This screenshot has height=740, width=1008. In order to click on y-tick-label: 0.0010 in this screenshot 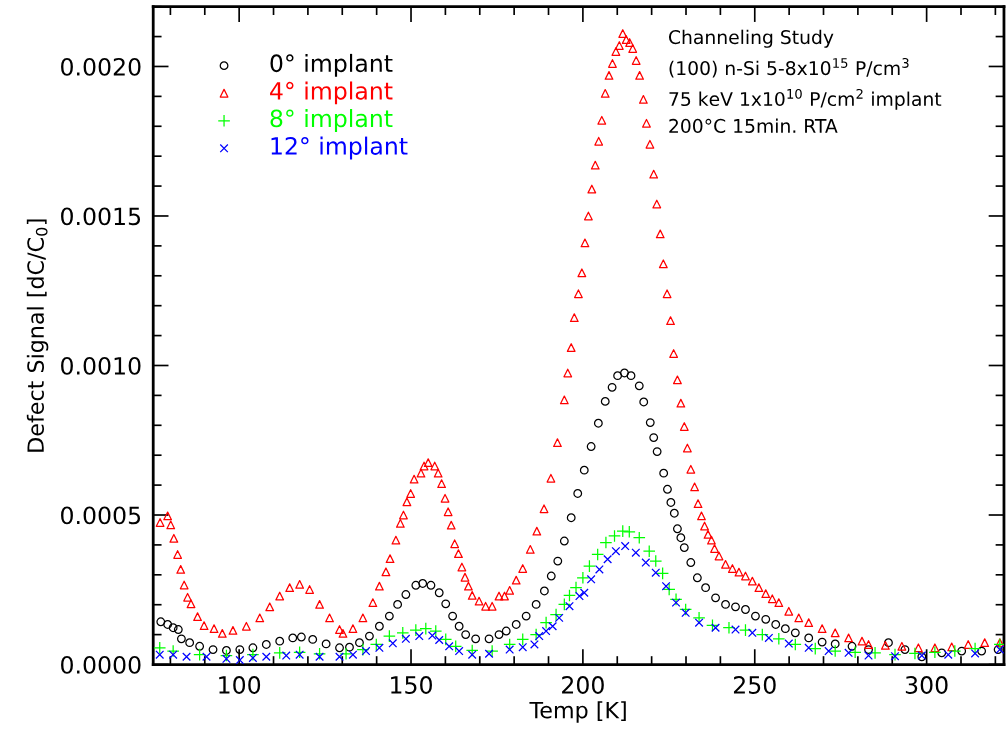, I will do `click(101, 365)`.